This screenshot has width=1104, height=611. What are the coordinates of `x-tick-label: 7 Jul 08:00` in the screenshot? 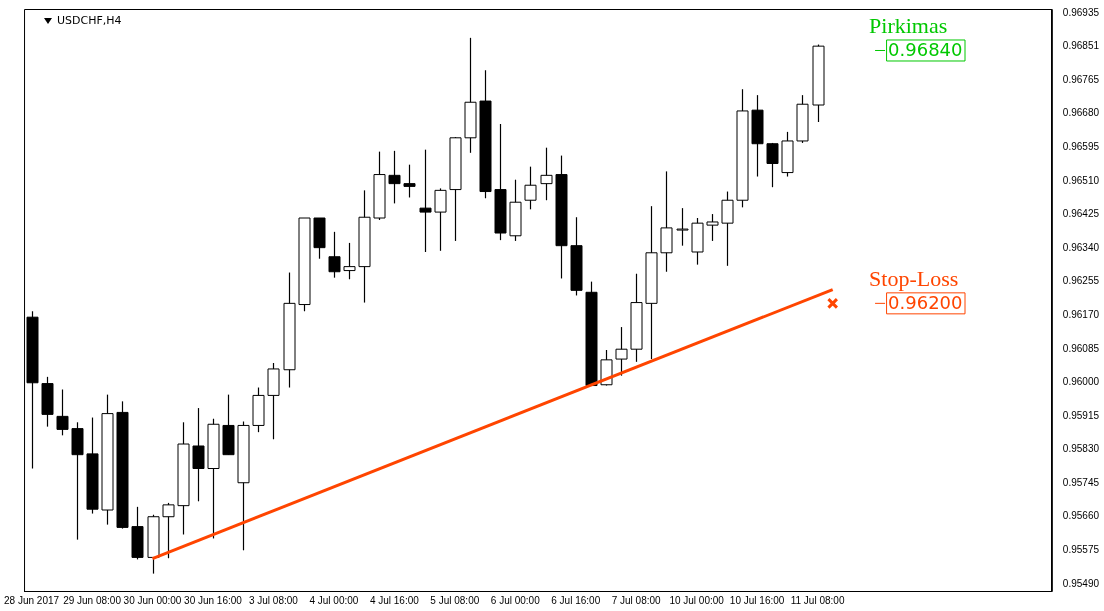 It's located at (636, 600).